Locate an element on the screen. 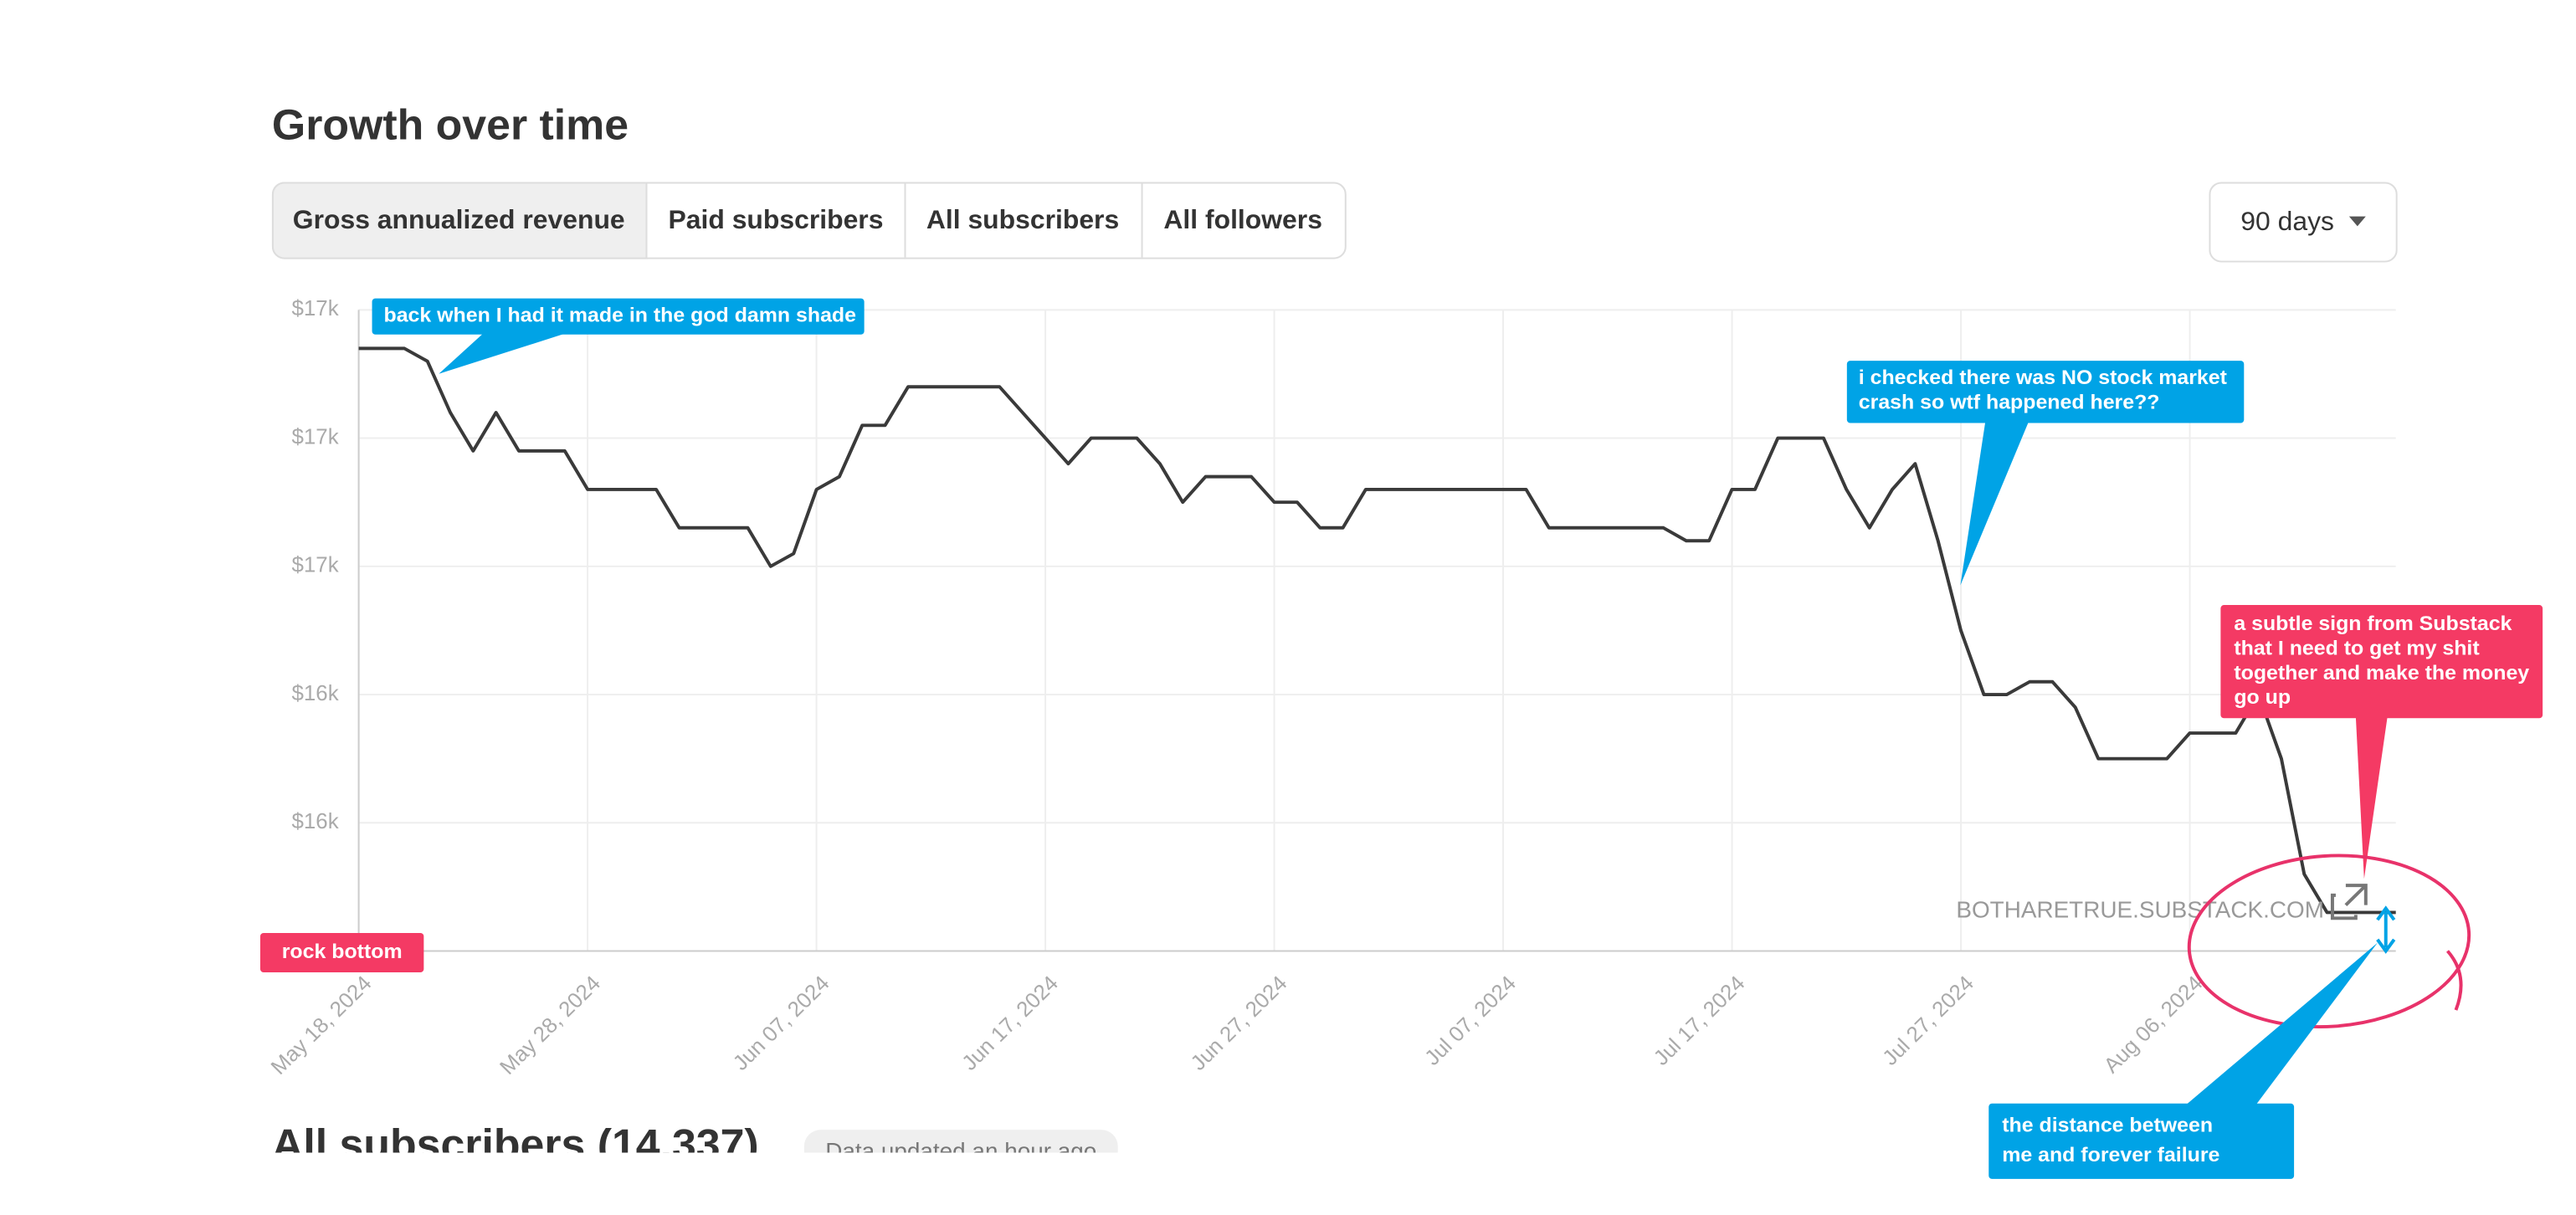  x-tick-label: Jun 07, 2024 is located at coordinates (781, 1023).